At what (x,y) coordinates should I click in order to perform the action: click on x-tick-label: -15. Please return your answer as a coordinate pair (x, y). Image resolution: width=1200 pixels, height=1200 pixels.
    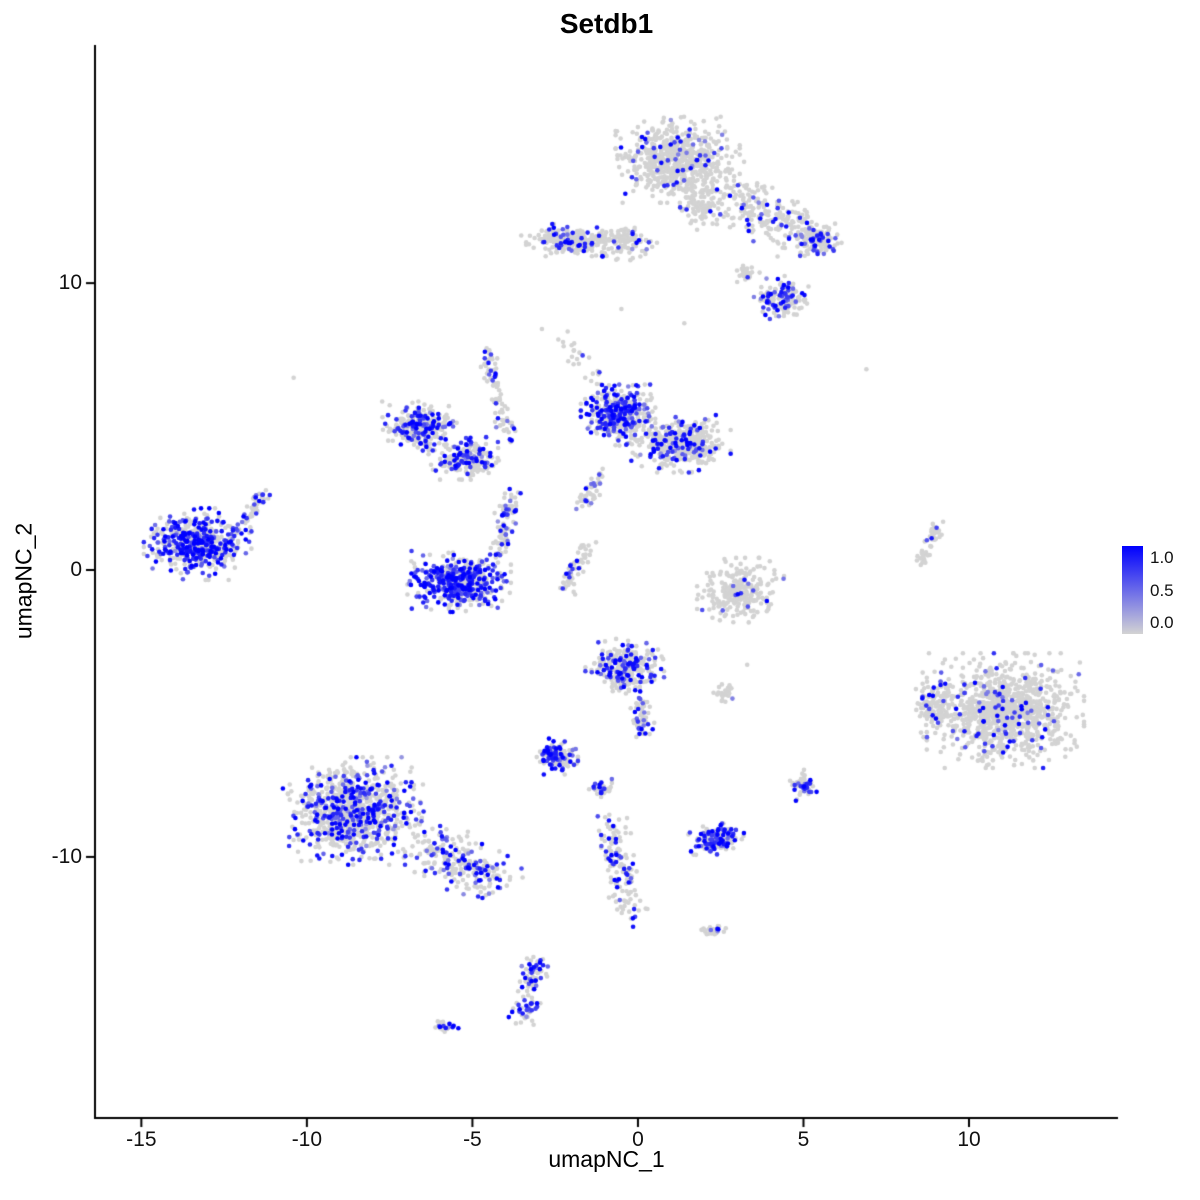
    Looking at the image, I should click on (141, 1139).